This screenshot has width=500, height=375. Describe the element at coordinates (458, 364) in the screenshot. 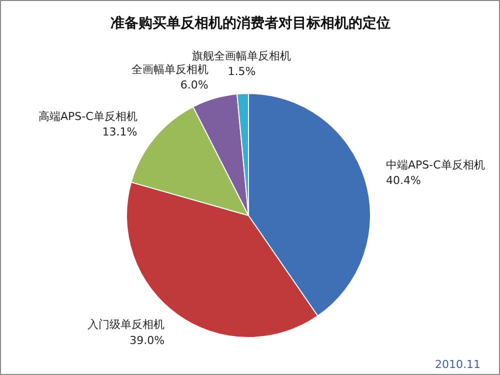

I see `text: 2010.11` at that location.